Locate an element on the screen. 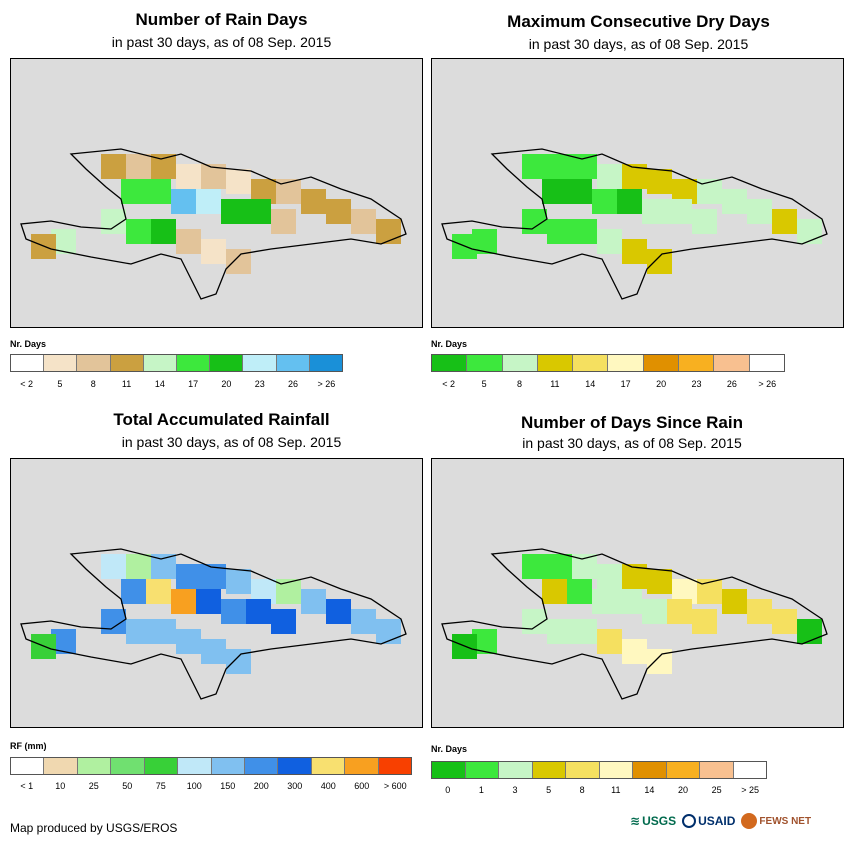 This screenshot has height=845, width=854. legend-label: 17 is located at coordinates (193, 384).